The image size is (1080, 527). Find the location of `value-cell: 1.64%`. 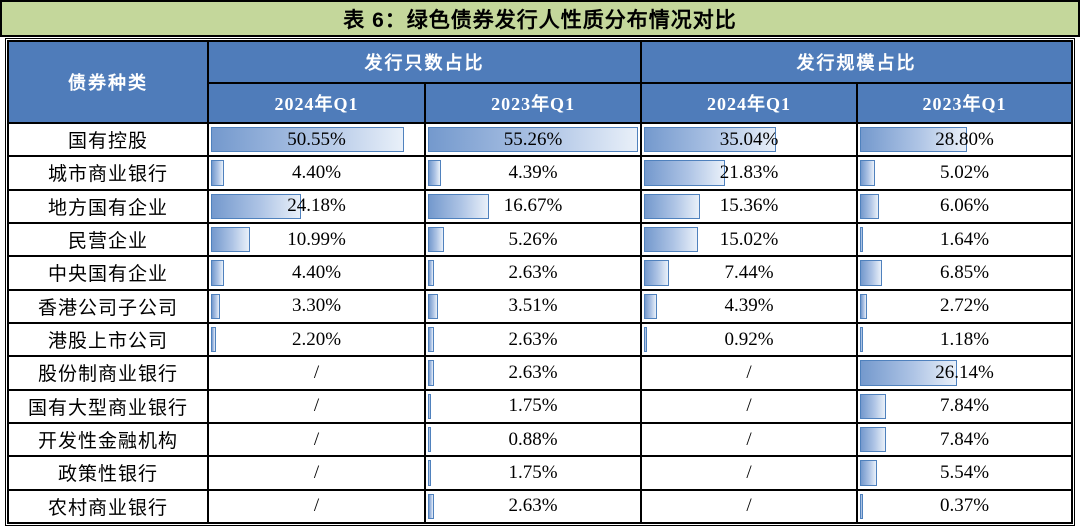

value-cell: 1.64% is located at coordinates (964, 239).